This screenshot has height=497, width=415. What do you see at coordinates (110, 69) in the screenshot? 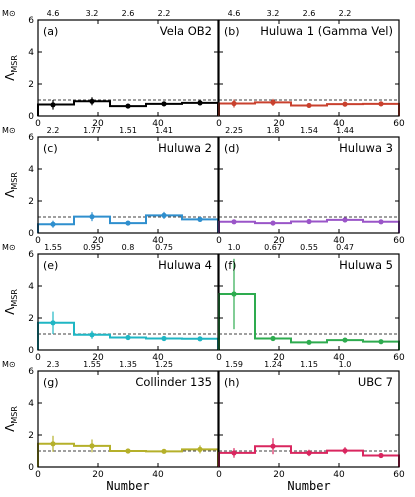
I see `panel-a: 0 20 40 0 2 4 6 4.6 3.2 2.6 2.2 M⊙ (a) Vela OB2 ΛMSR` at bounding box center [110, 69].